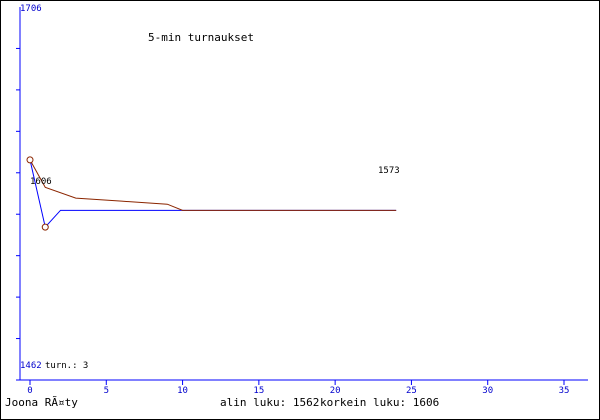 Image resolution: width=600 pixels, height=420 pixels. I want to click on y-ticks, so click(18, 214).